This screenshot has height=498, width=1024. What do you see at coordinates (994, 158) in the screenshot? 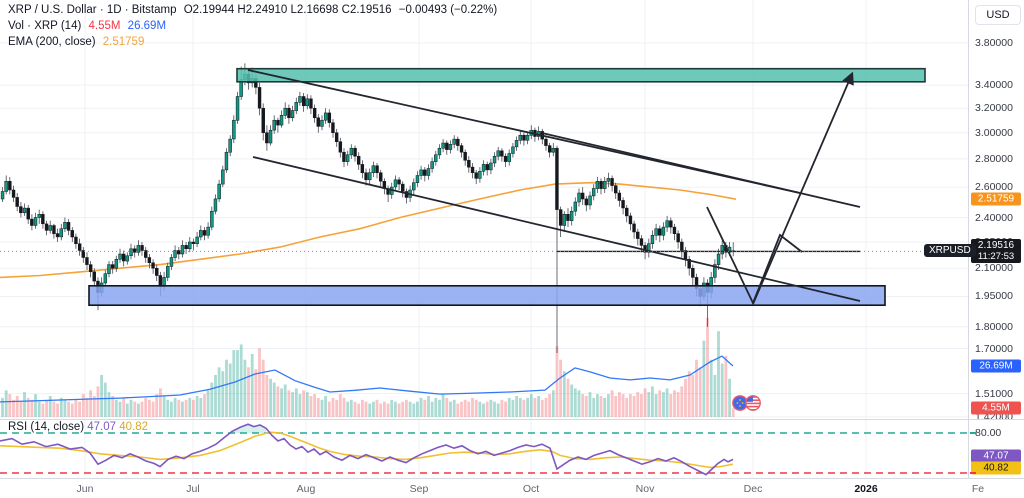
I see `price-tick: 2.80000` at bounding box center [994, 158].